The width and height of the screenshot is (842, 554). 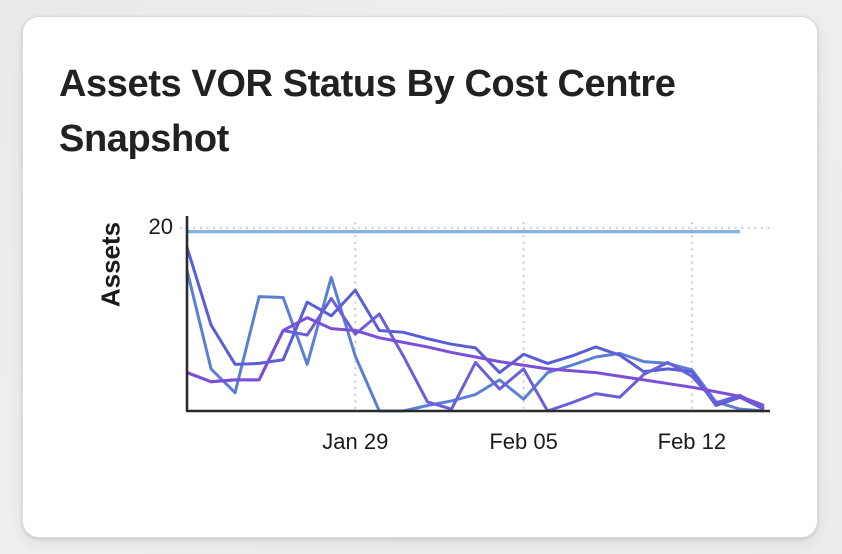 What do you see at coordinates (523, 441) in the screenshot?
I see `x-axis-tick-label: Feb 05` at bounding box center [523, 441].